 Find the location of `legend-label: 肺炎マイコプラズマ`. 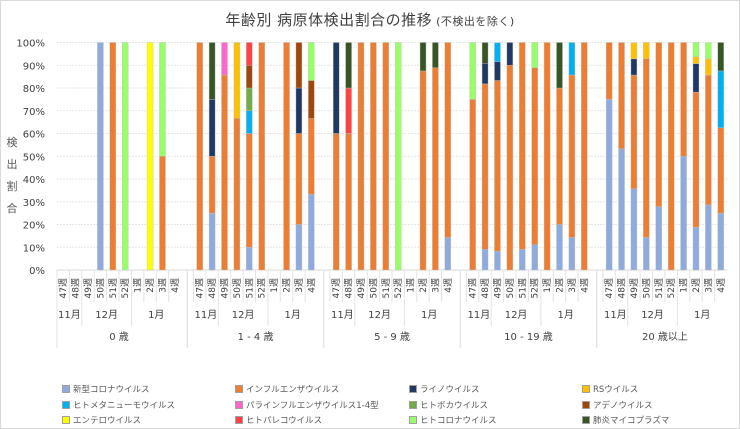

legend-label: 肺炎マイコプラズマ is located at coordinates (631, 421).